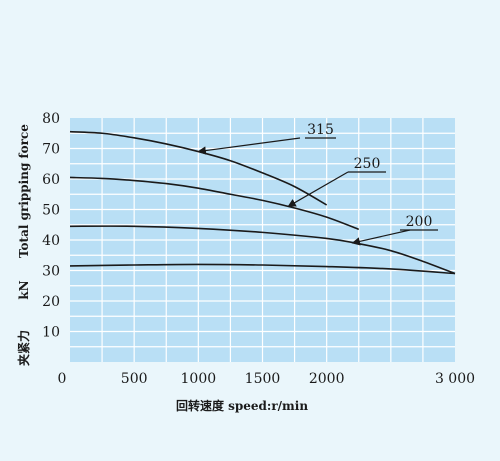 Image resolution: width=500 pixels, height=461 pixels. What do you see at coordinates (51, 241) in the screenshot?
I see `y-tick-label: 40` at bounding box center [51, 241].